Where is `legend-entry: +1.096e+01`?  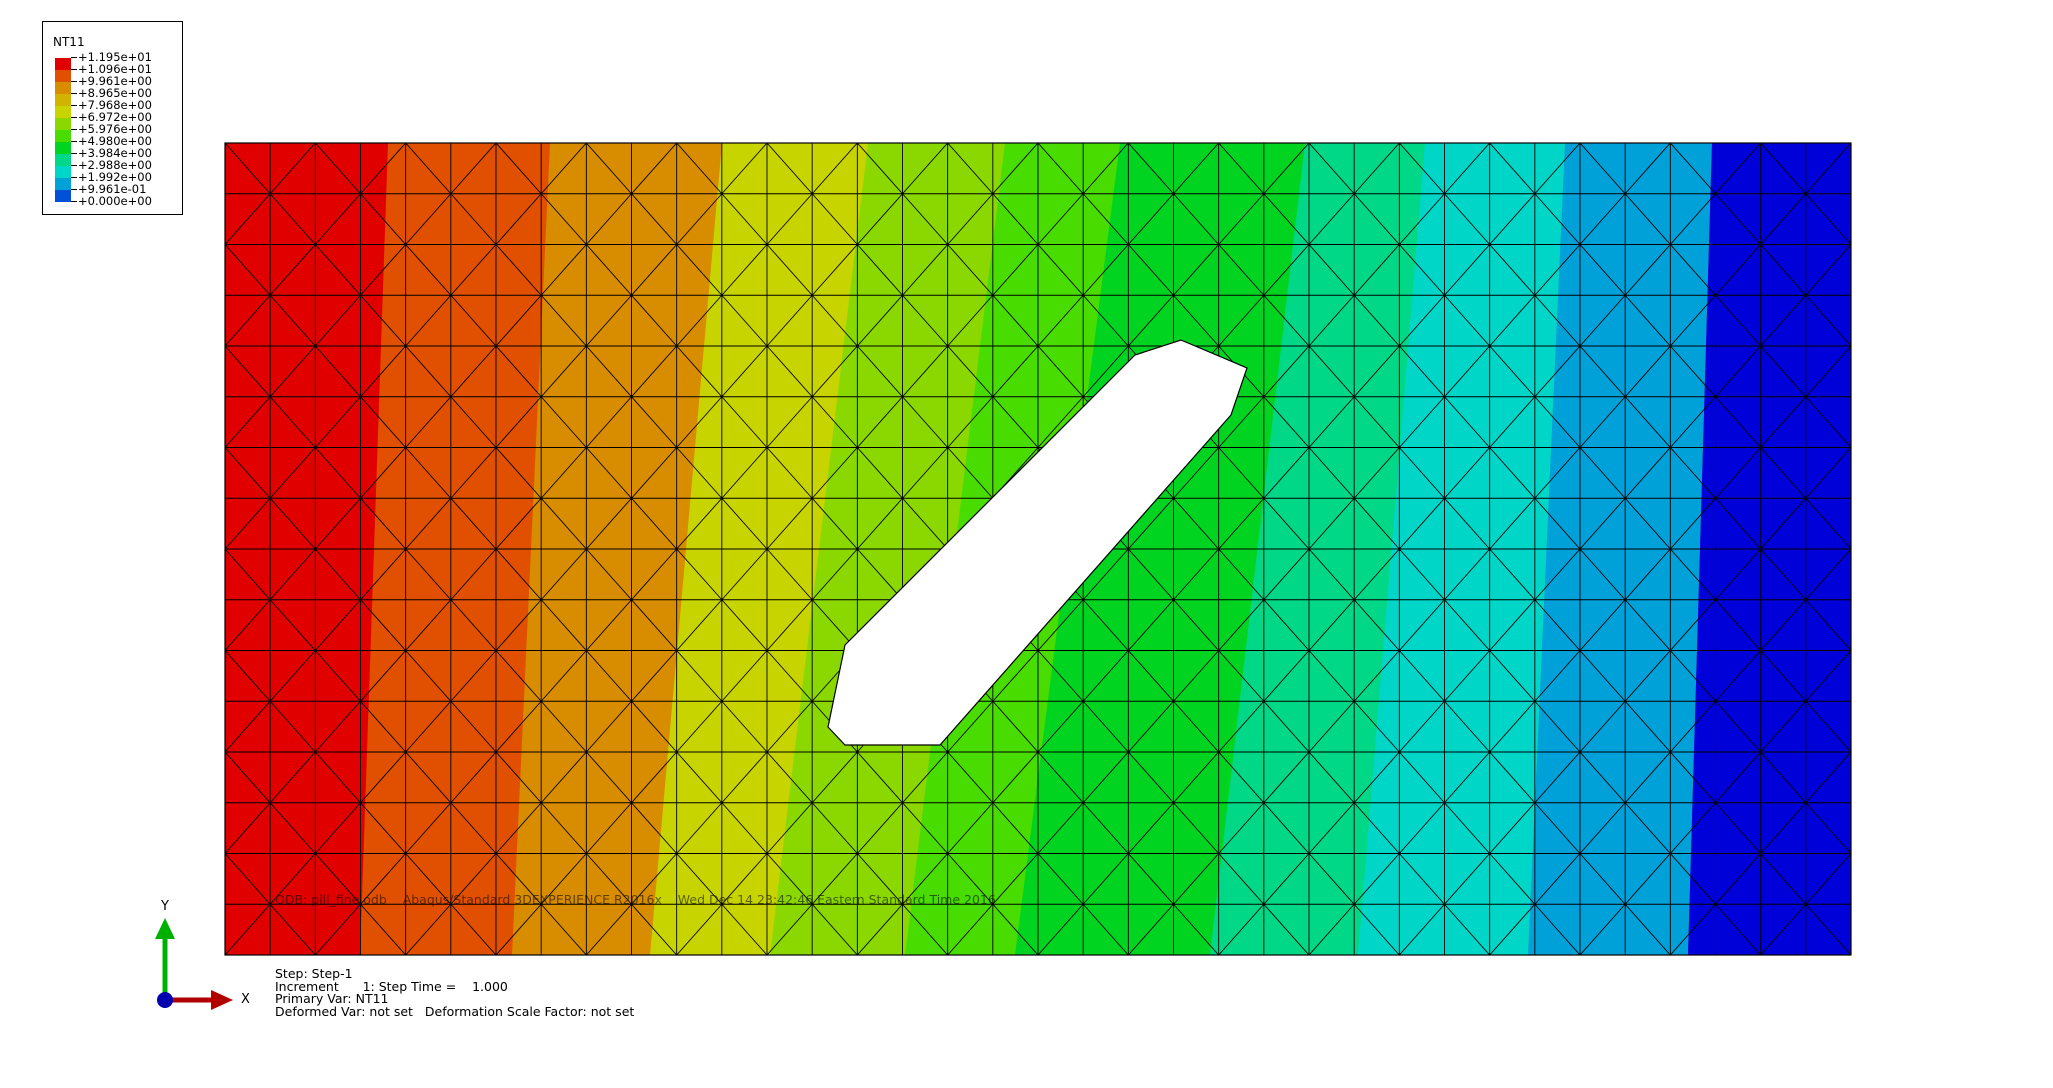 legend-entry: +1.096e+01 is located at coordinates (115, 72).